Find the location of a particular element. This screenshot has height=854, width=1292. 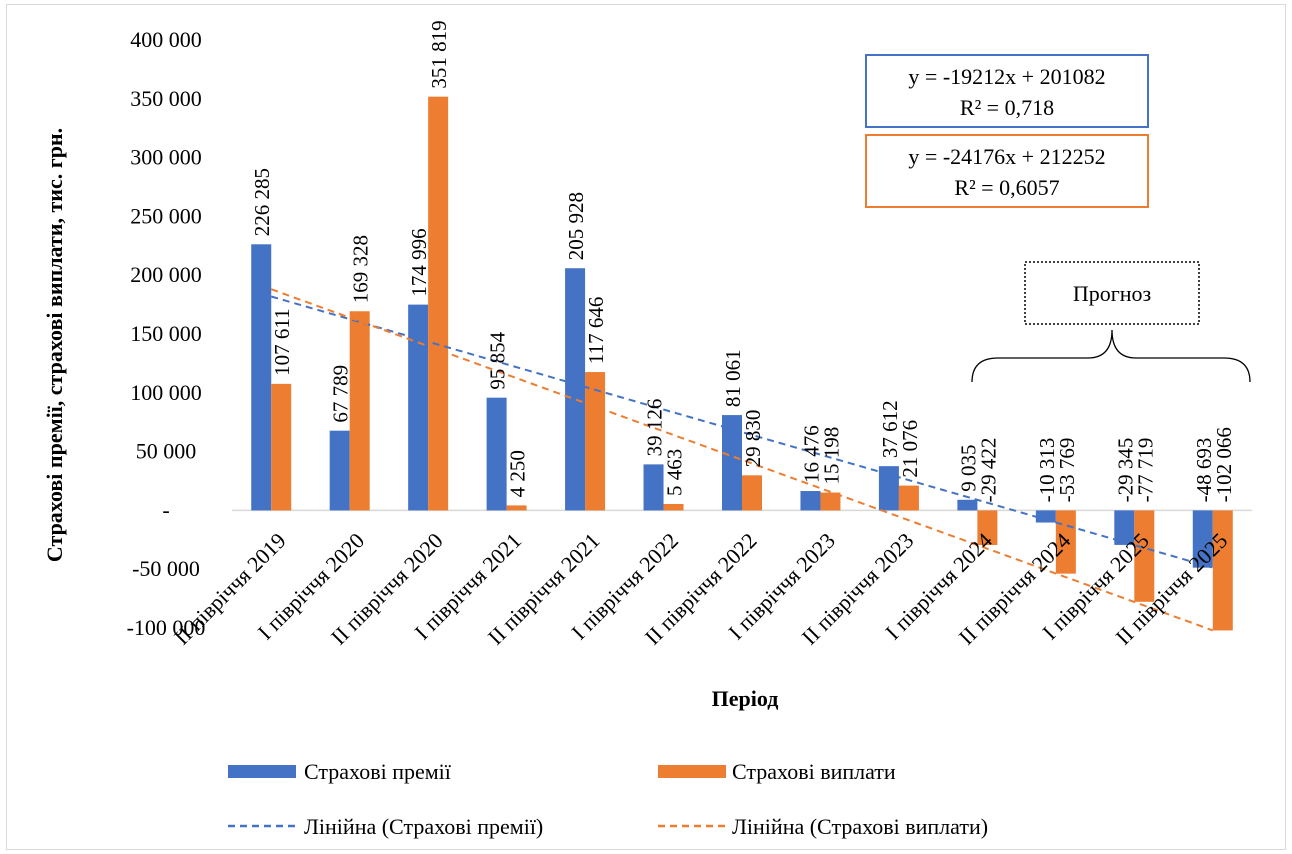

r2-premiums: R² = 0,718 is located at coordinates (1007, 107).